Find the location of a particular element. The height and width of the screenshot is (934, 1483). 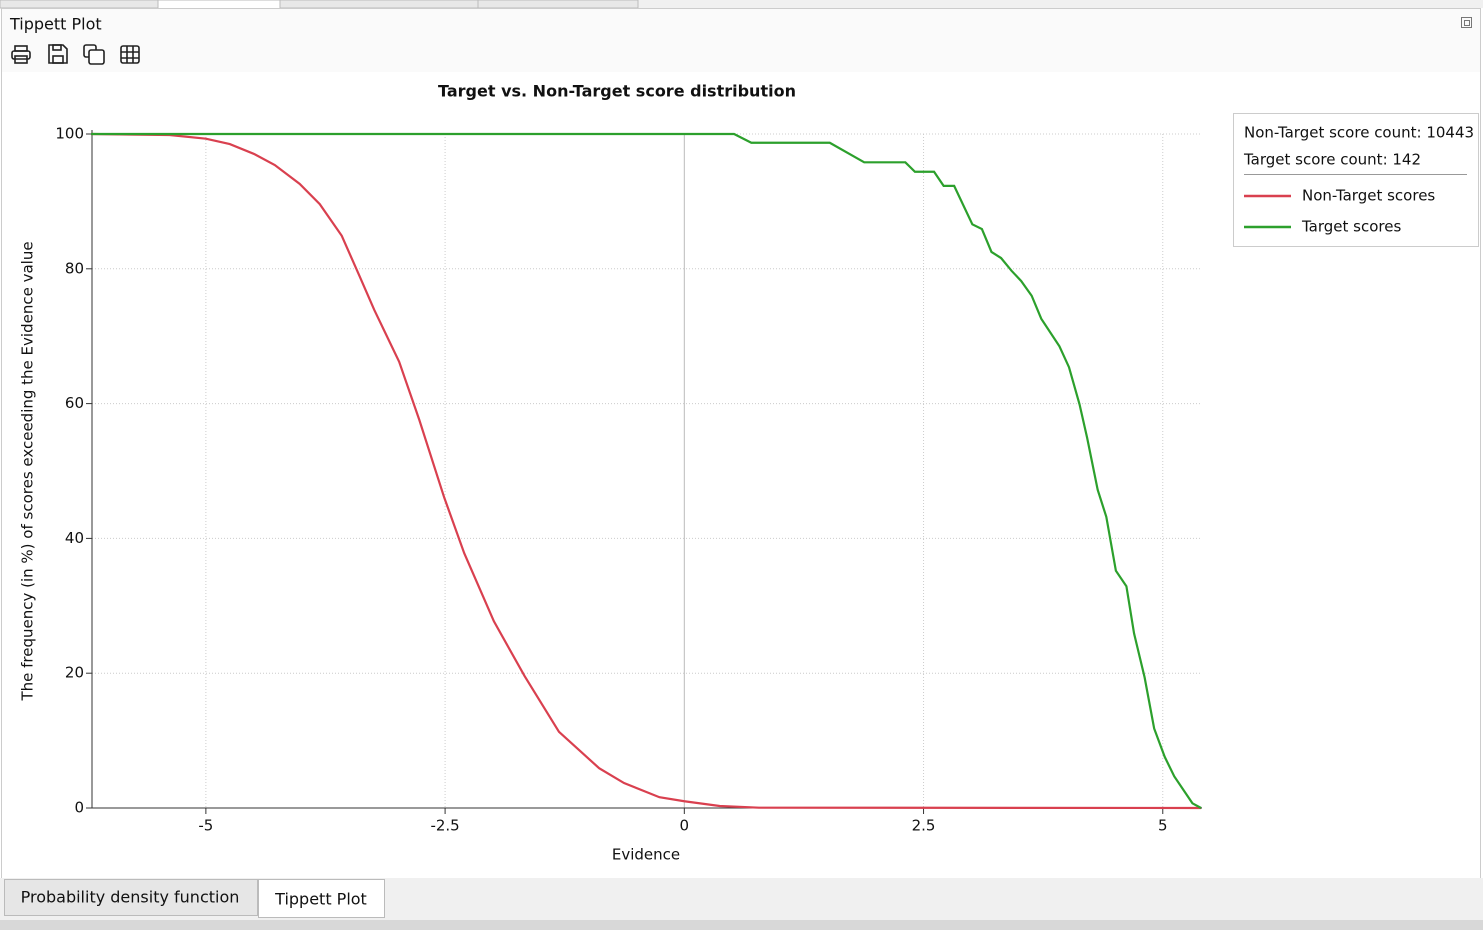

chart-title: Target vs. Non-Target score distribution is located at coordinates (617, 91).